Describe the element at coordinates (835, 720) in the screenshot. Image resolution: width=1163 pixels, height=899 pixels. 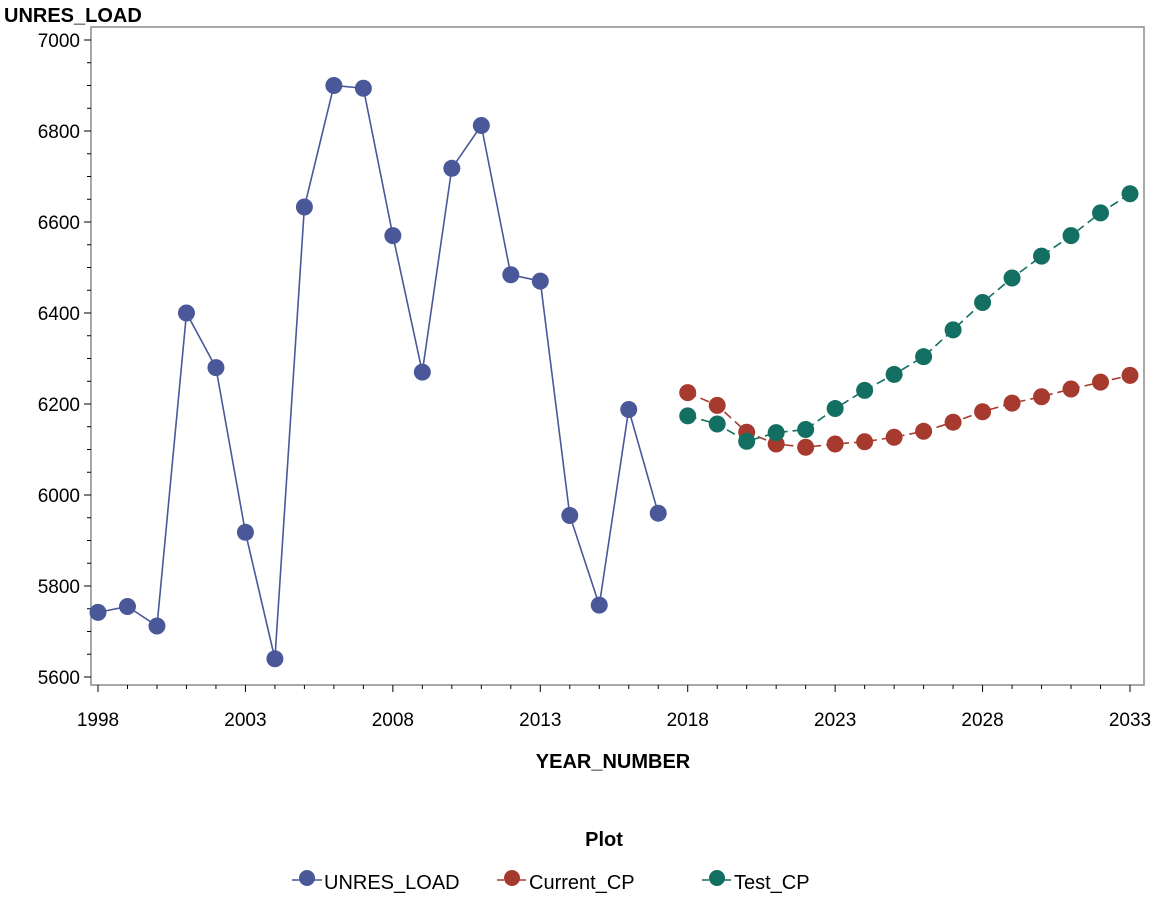
I see `x-tick-label: 2023` at that location.